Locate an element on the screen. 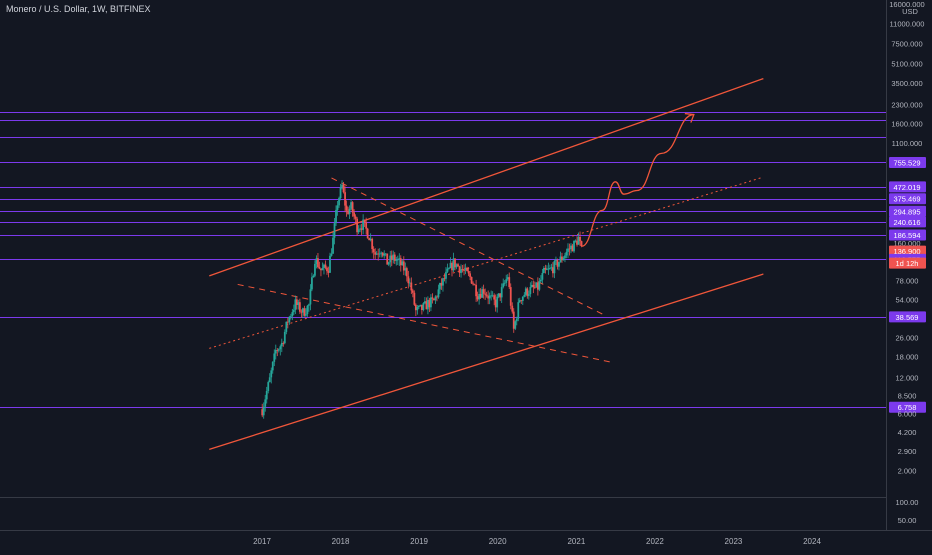  currency-label: USD is located at coordinates (910, 11).